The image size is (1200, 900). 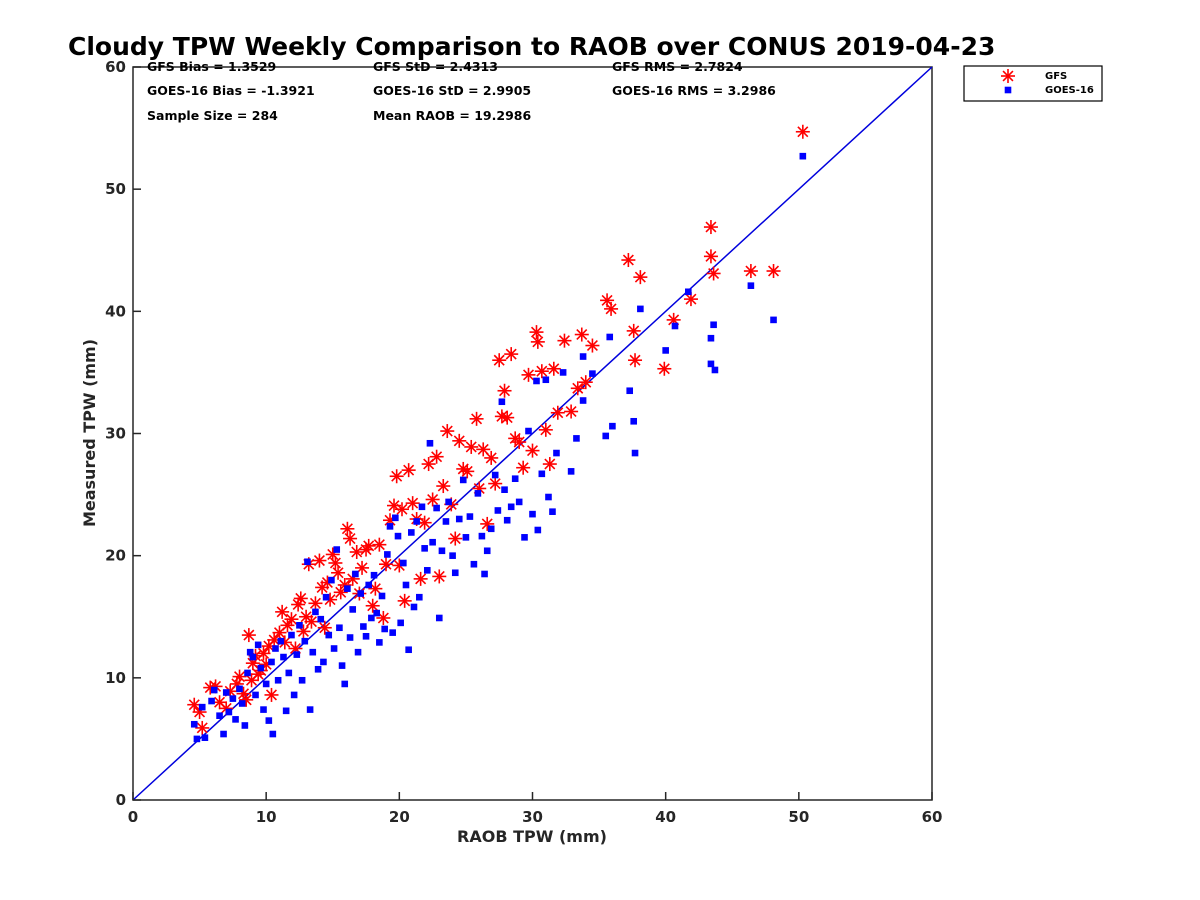 I want to click on x-tick-label: 60, so click(x=932, y=817).